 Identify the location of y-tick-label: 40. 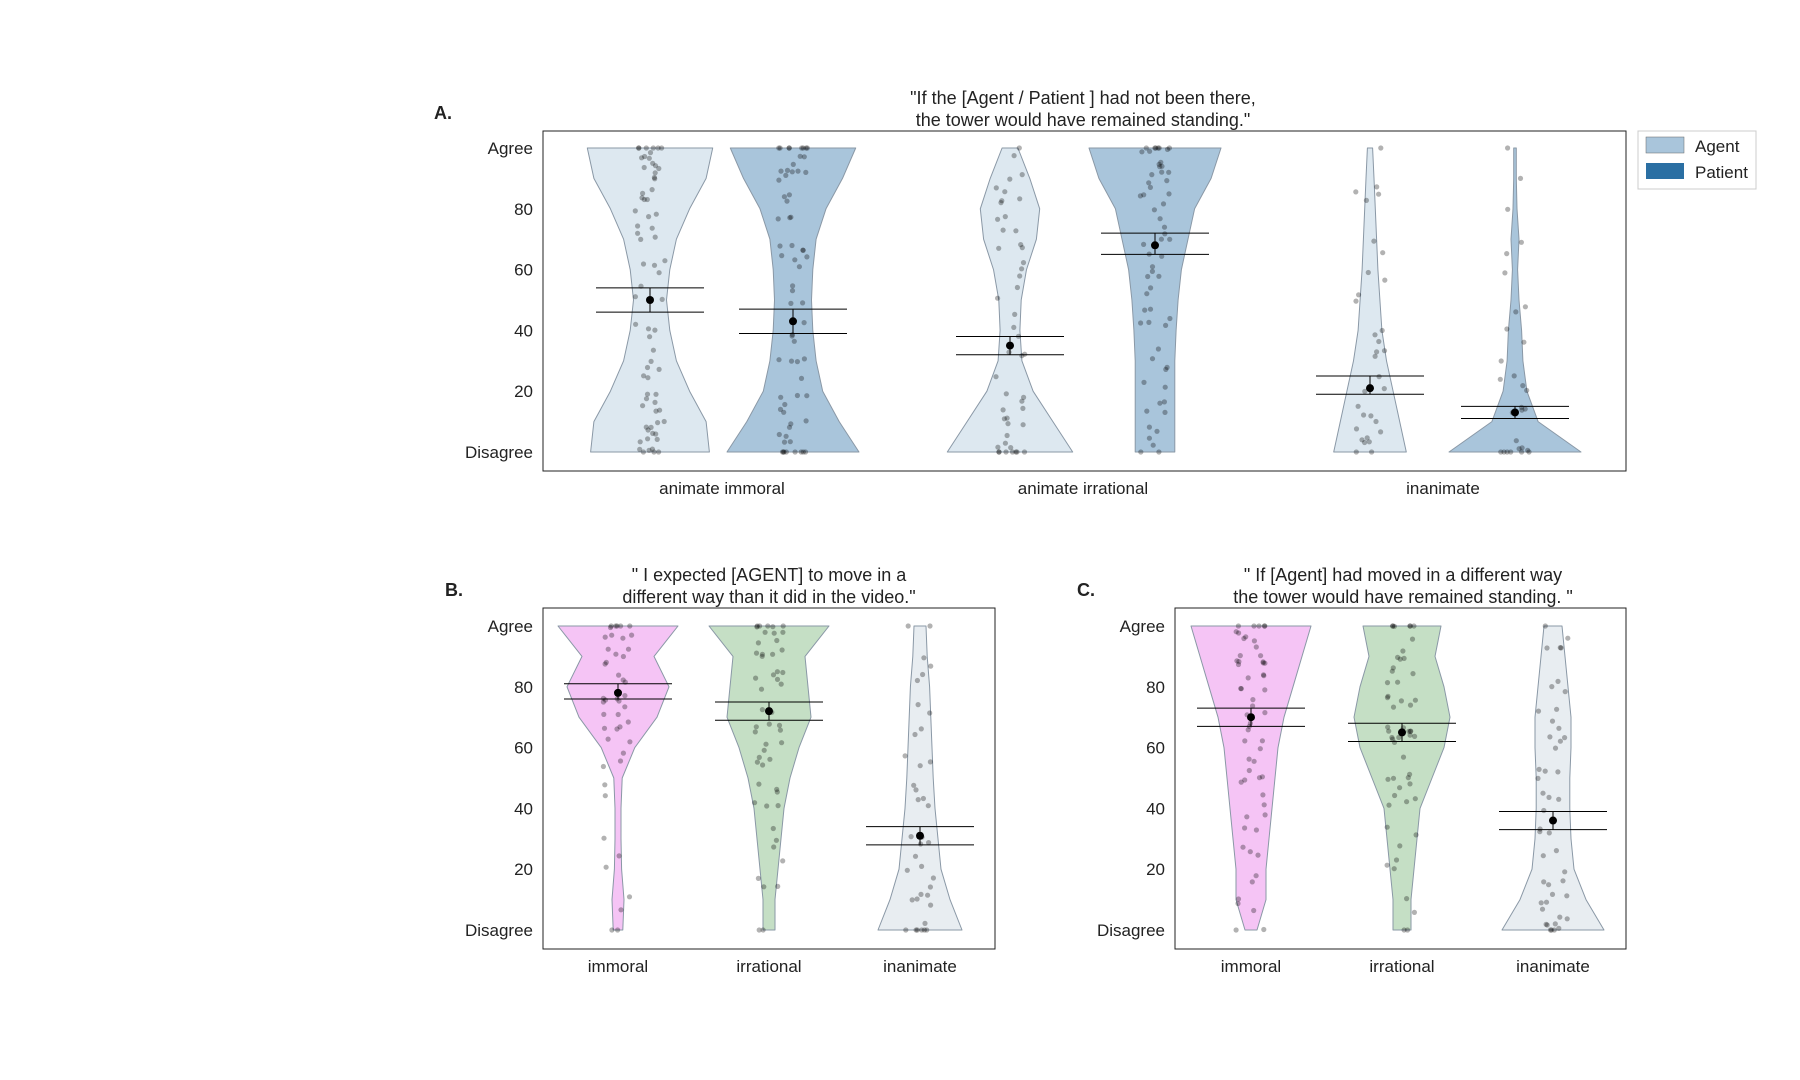
(523, 808).